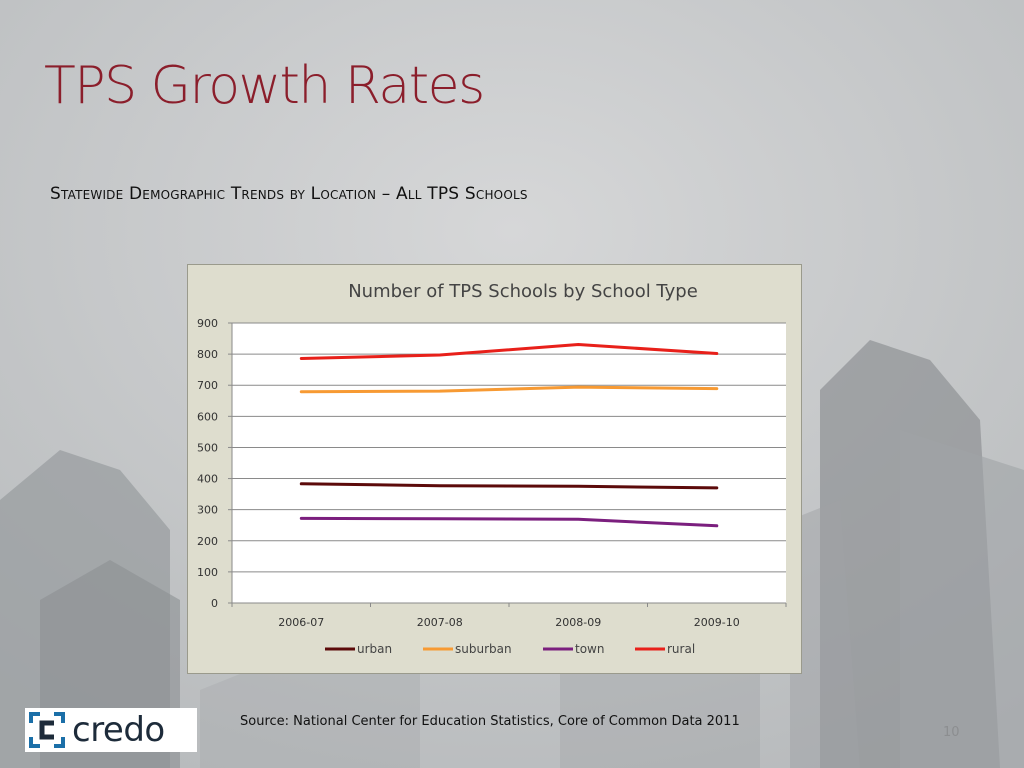  Describe the element at coordinates (509, 486) in the screenshot. I see `series-line-urban` at that location.